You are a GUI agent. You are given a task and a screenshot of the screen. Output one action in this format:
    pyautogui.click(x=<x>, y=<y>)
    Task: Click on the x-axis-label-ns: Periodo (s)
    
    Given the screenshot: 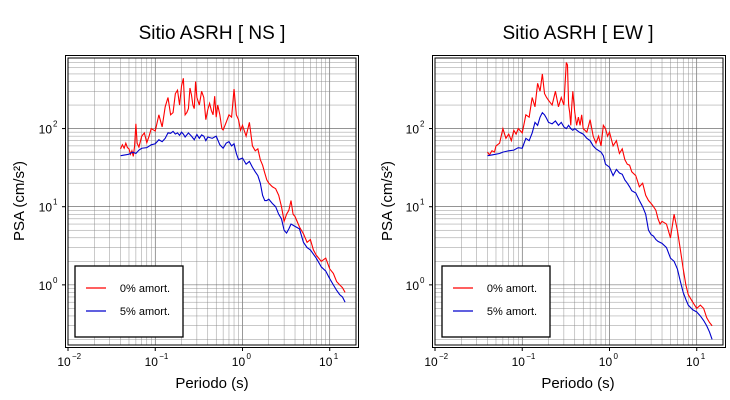 What is the action you would take?
    pyautogui.click(x=211, y=383)
    